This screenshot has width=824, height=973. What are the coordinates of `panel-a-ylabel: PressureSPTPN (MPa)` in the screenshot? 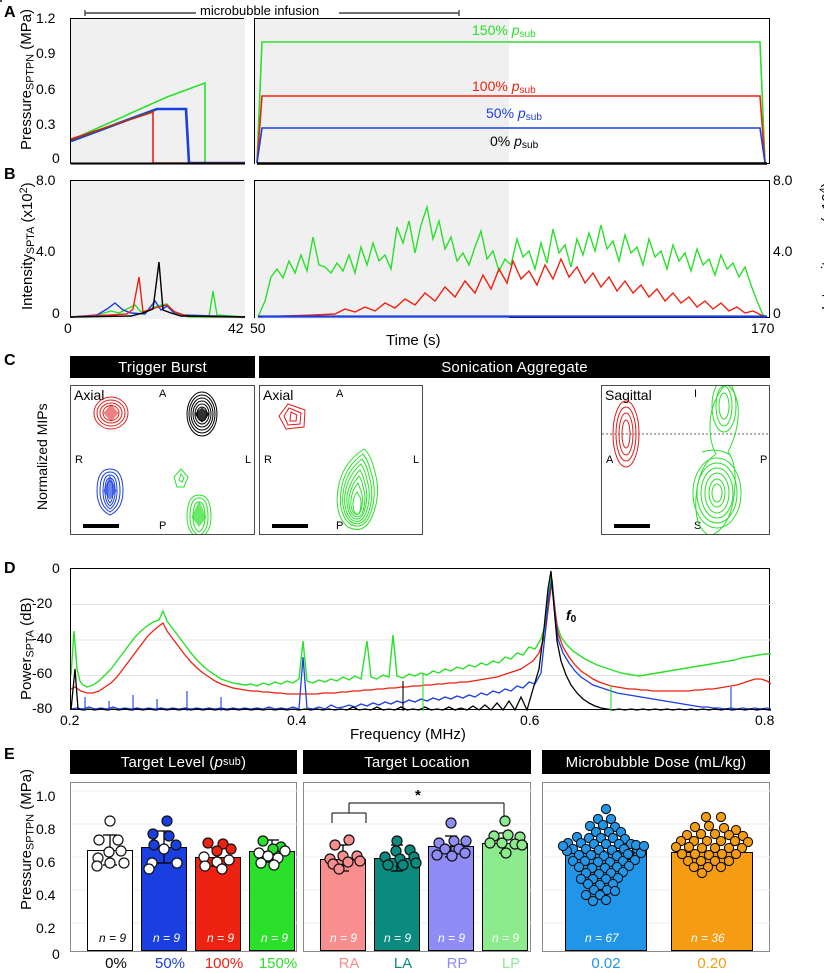 It's located at (27, 79).